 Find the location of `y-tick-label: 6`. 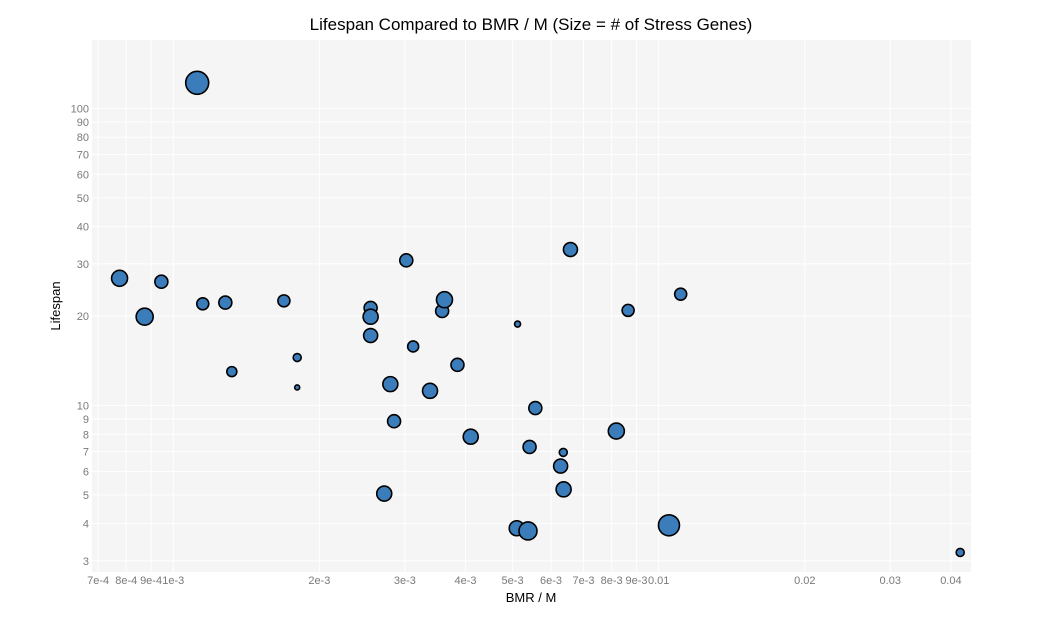

y-tick-label: 6 is located at coordinates (86, 472).